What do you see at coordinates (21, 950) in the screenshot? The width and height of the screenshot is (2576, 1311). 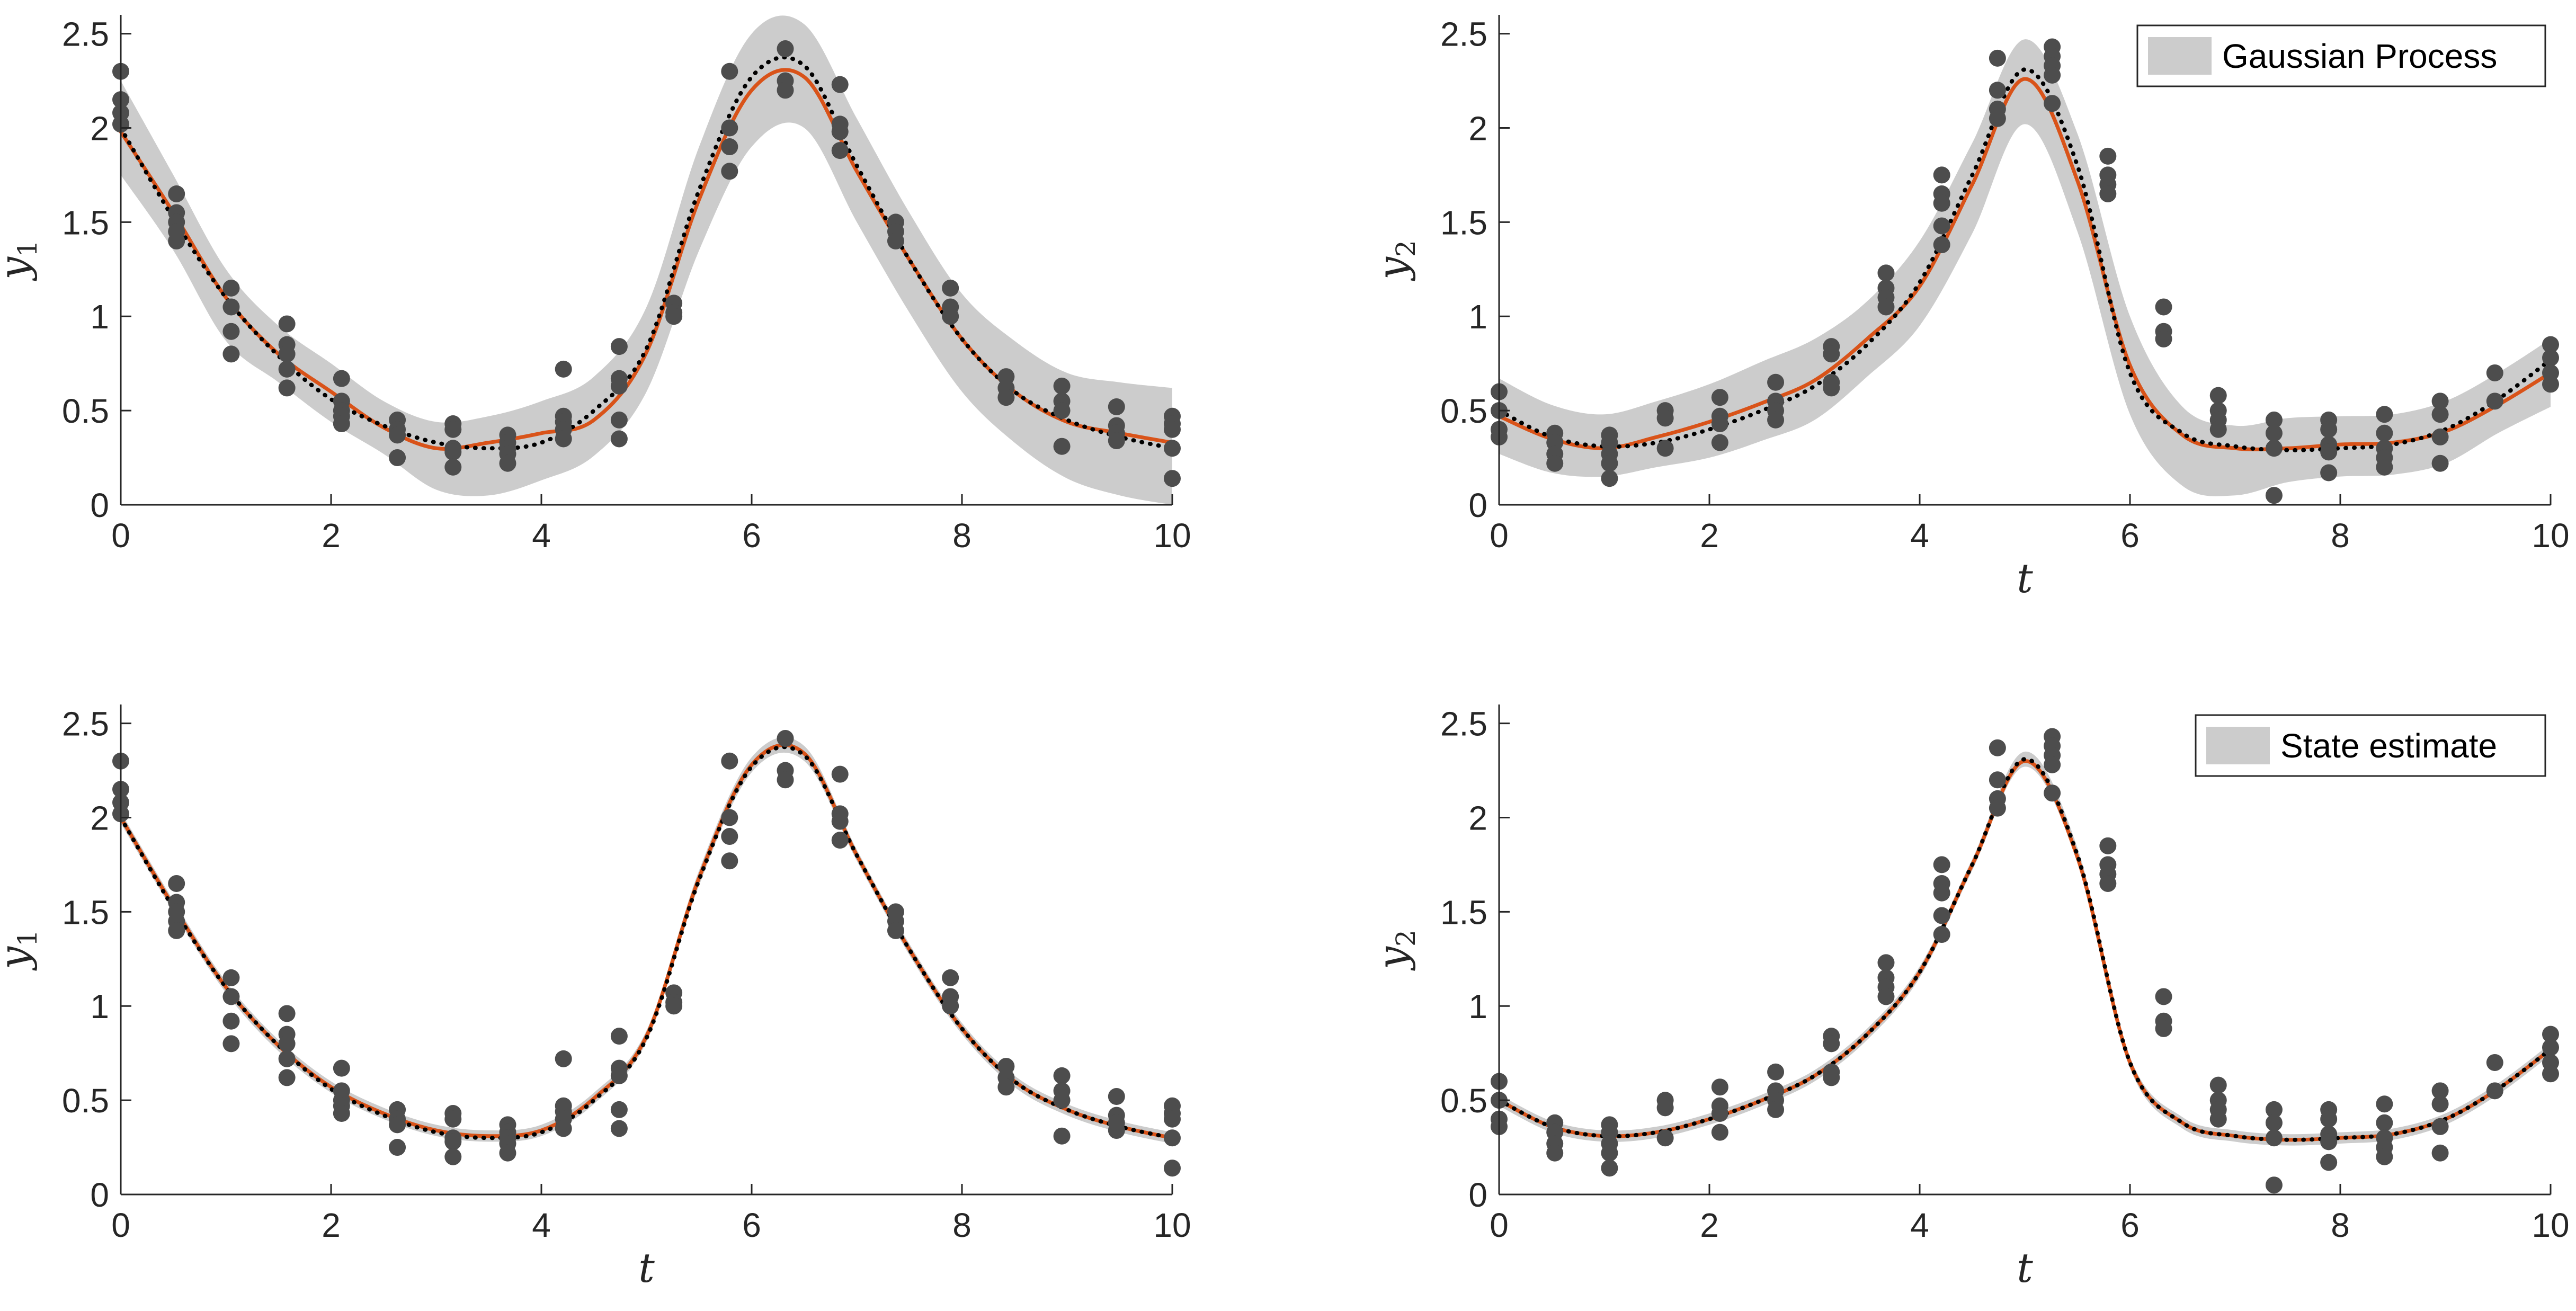 I see `y-axis-label: y1` at bounding box center [21, 950].